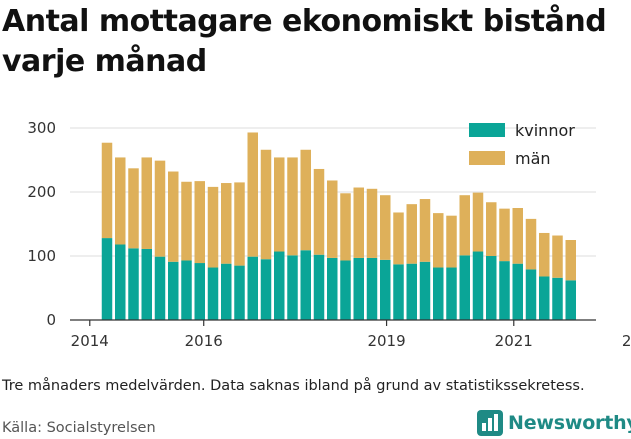 The image size is (631, 439). I want to click on x-tick-label: 2023, so click(626, 341).